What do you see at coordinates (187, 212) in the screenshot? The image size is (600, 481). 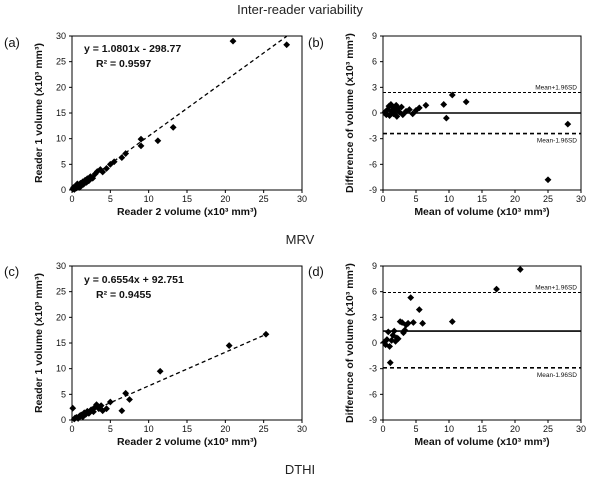 I see `x-axis-title: Reader 2 volume (x10³ mm³)` at bounding box center [187, 212].